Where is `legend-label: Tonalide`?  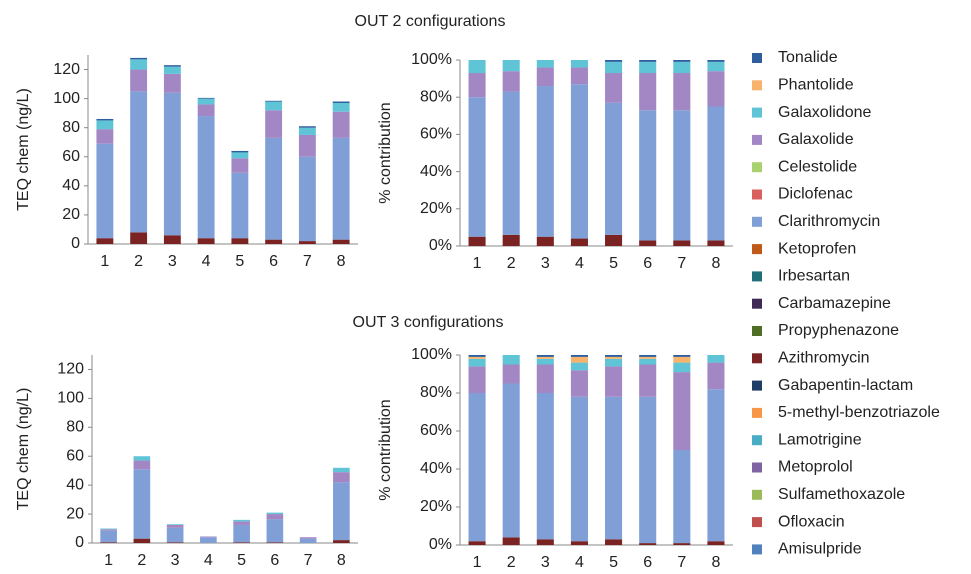
legend-label: Tonalide is located at coordinates (808, 57).